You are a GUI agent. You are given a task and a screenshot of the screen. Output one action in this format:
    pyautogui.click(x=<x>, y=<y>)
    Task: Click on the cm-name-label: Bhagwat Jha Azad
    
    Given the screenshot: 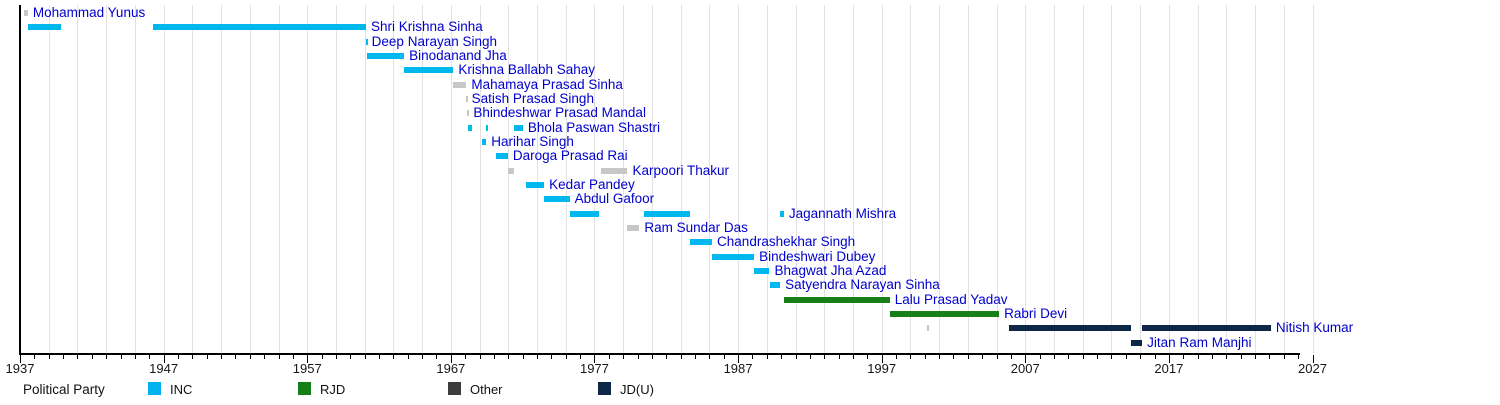 What is the action you would take?
    pyautogui.click(x=830, y=270)
    